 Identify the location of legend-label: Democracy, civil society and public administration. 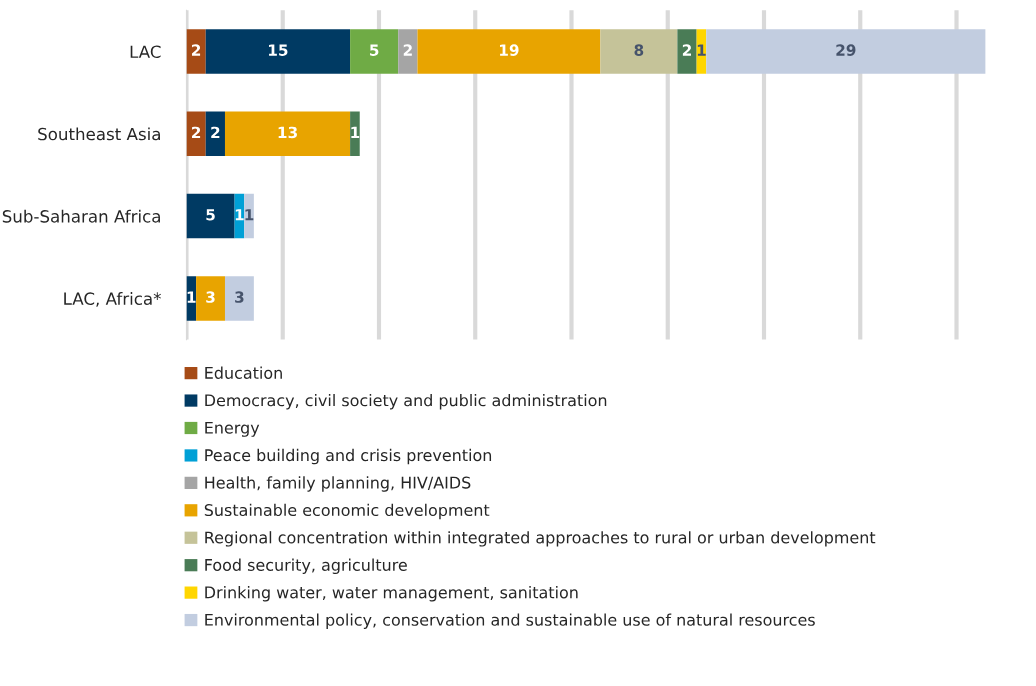
(406, 401).